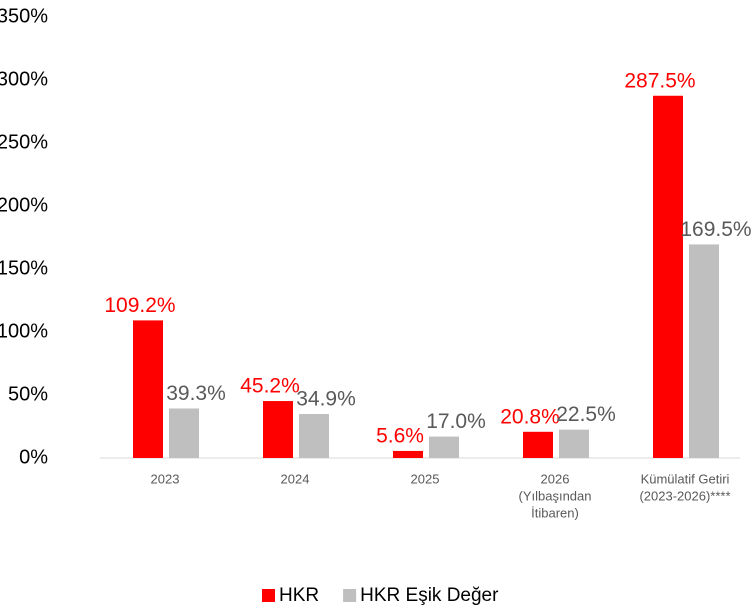  Describe the element at coordinates (165, 478) in the screenshot. I see `x-tick-label: 2023` at that location.